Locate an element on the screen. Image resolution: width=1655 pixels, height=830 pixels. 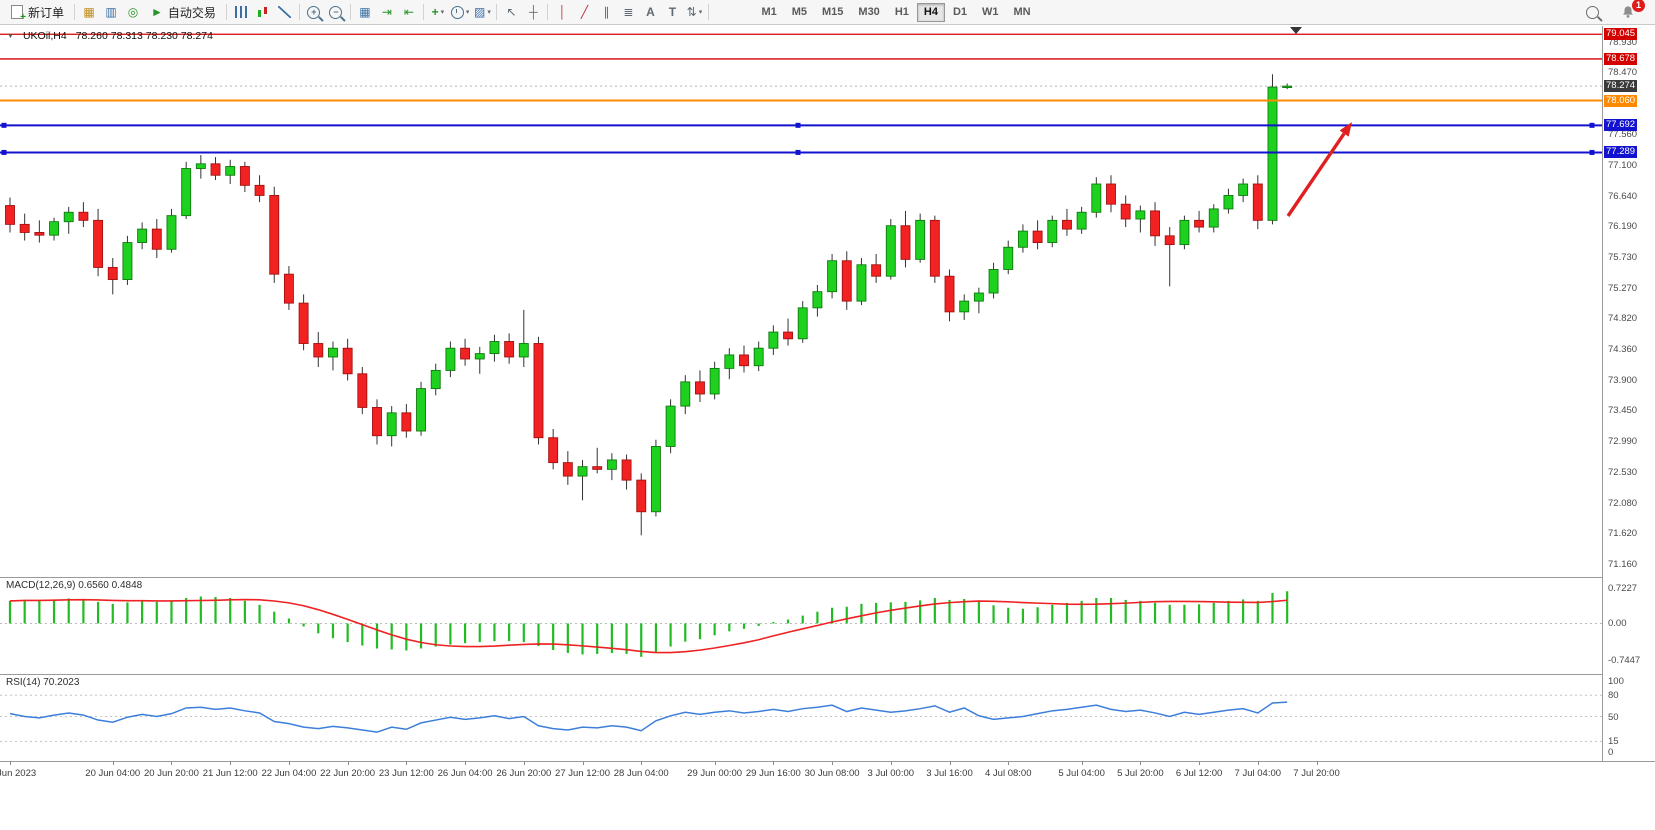
time-label: 22 Jun 20:00 is located at coordinates (348, 773).